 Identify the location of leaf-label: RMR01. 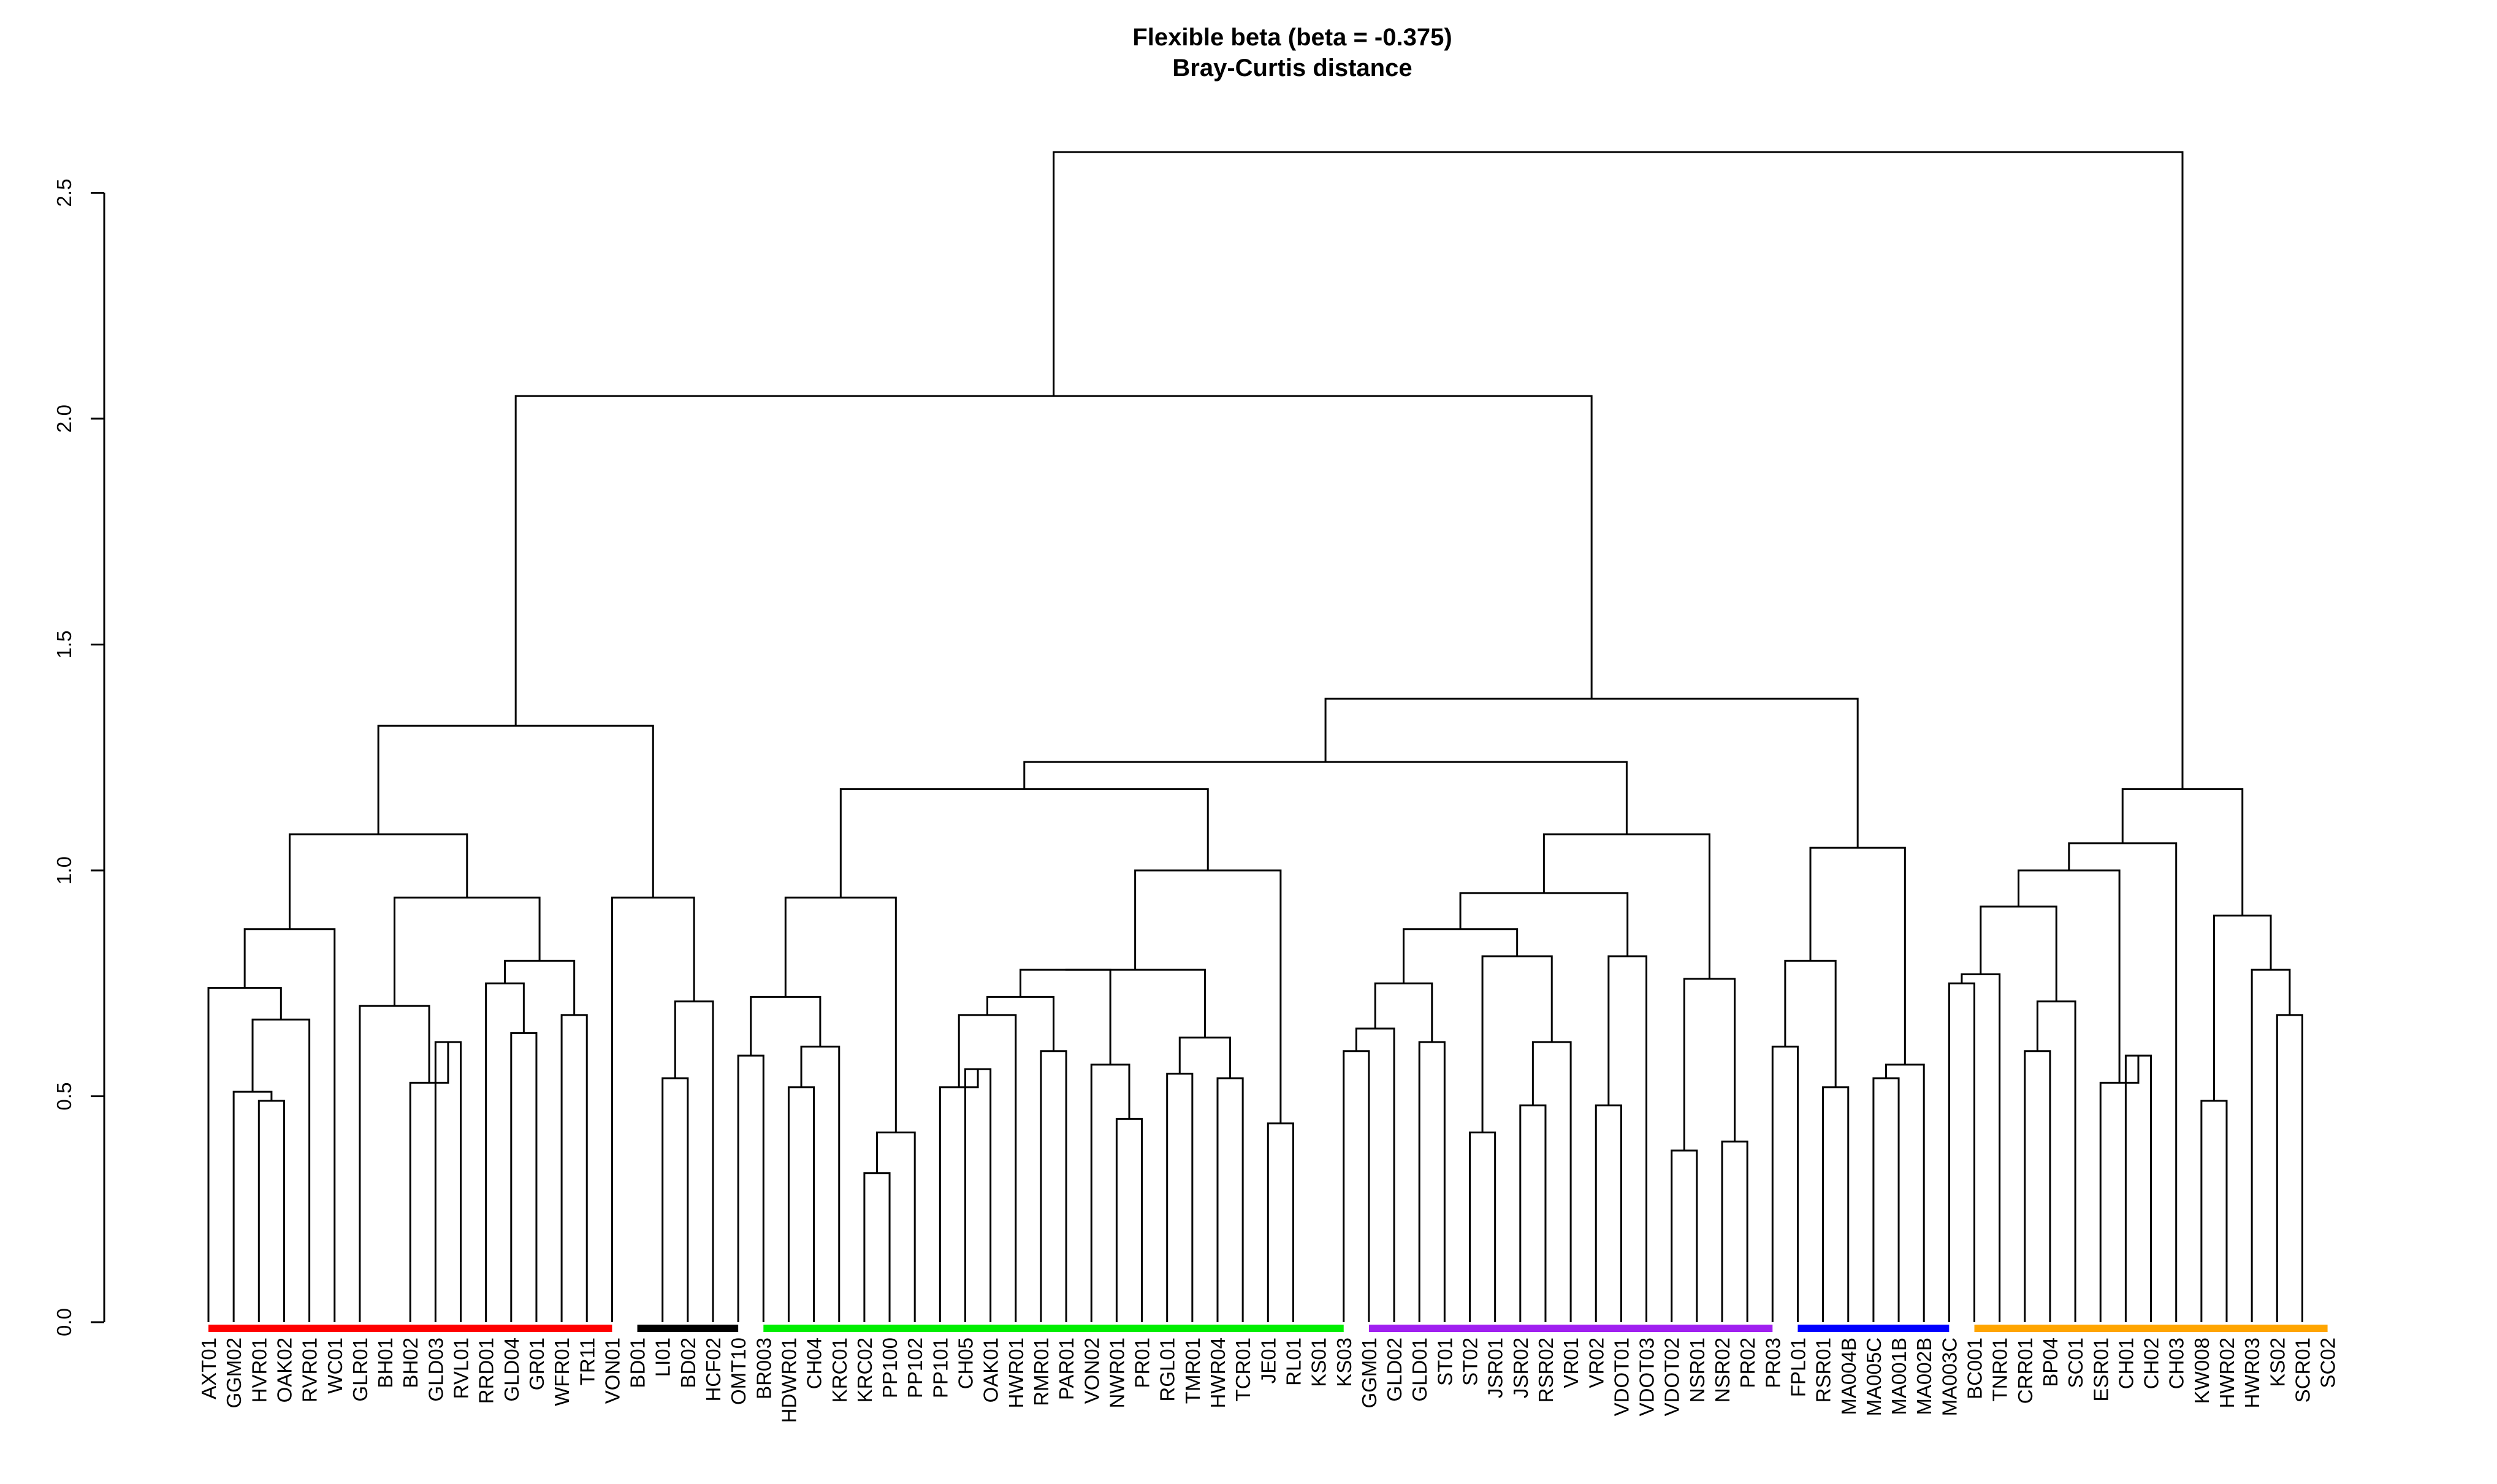
(1041, 1372).